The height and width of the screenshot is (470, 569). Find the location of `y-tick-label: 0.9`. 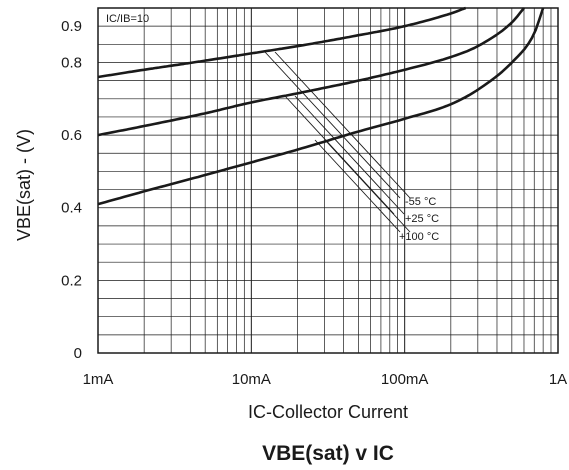

y-tick-label: 0.9 is located at coordinates (71, 26).